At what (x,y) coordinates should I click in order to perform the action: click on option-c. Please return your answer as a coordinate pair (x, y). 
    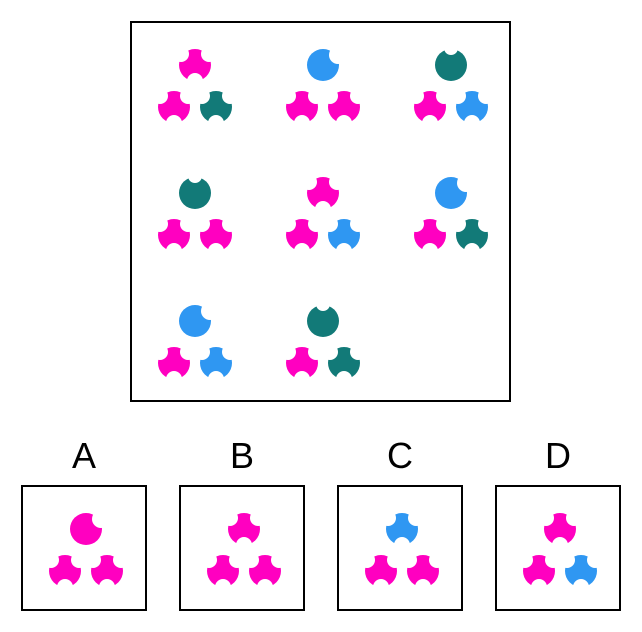
    Looking at the image, I should click on (400, 548).